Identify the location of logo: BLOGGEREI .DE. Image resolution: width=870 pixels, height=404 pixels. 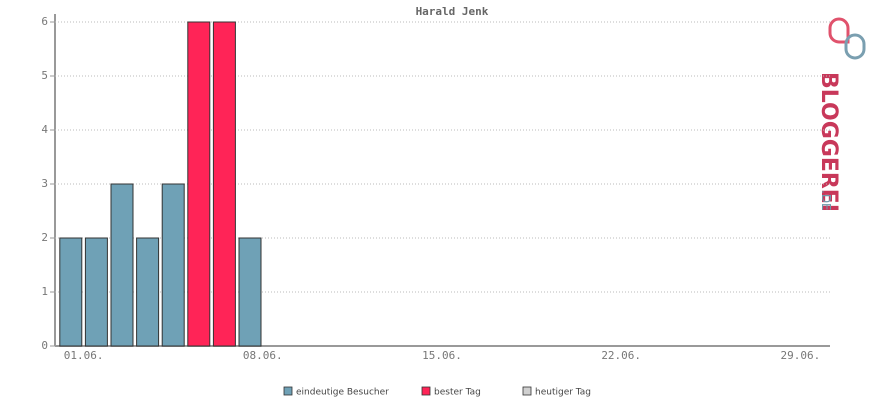
(841, 114).